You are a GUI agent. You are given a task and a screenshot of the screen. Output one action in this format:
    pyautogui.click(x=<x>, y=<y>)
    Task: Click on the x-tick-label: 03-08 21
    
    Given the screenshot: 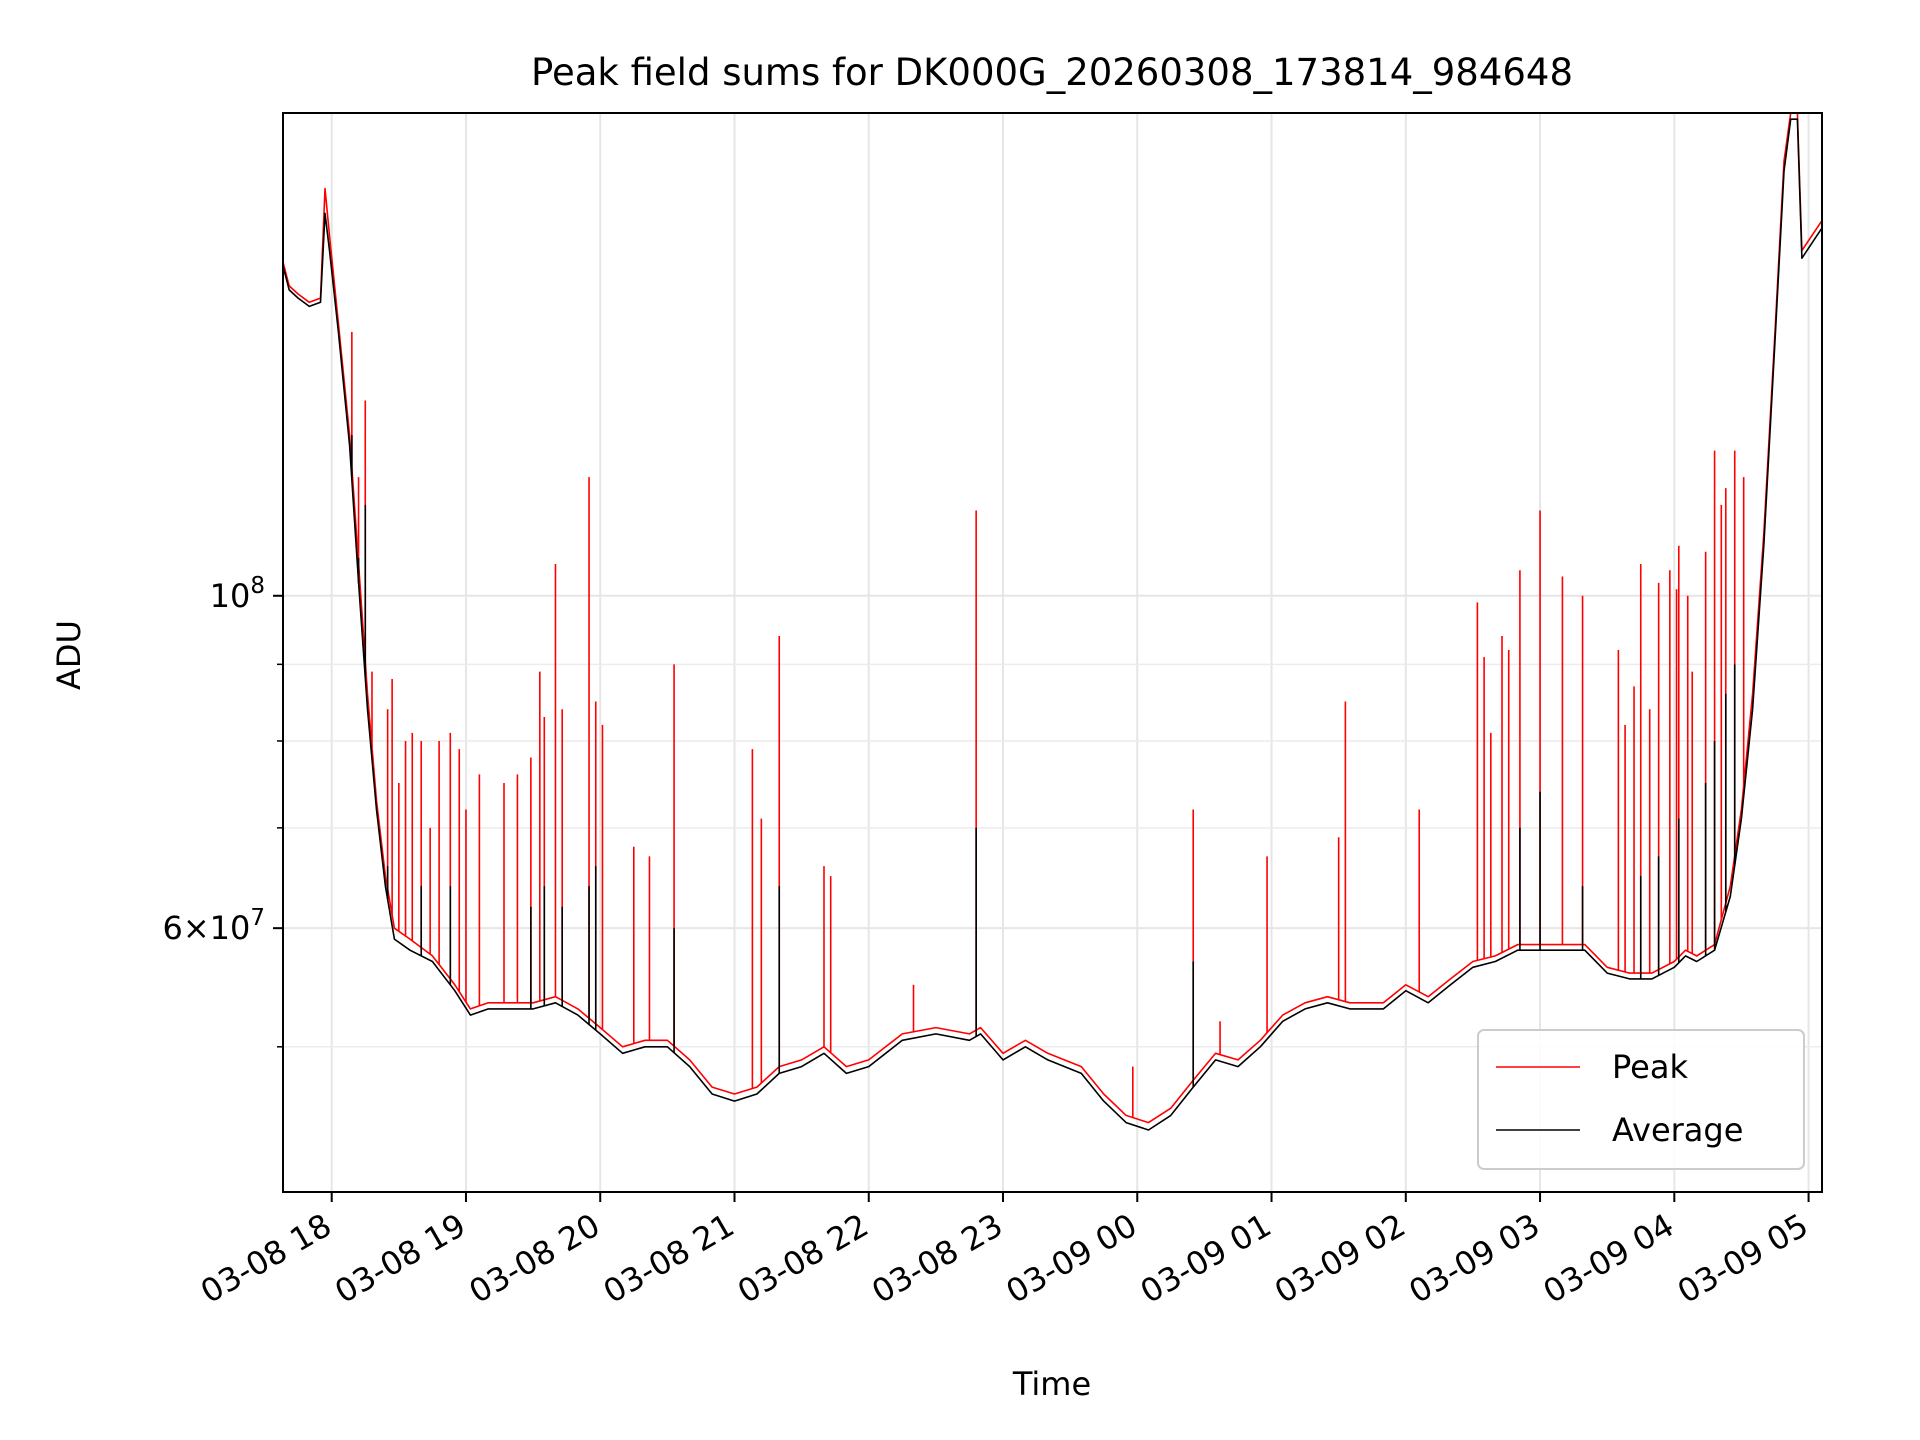 What is the action you would take?
    pyautogui.click(x=669, y=1258)
    